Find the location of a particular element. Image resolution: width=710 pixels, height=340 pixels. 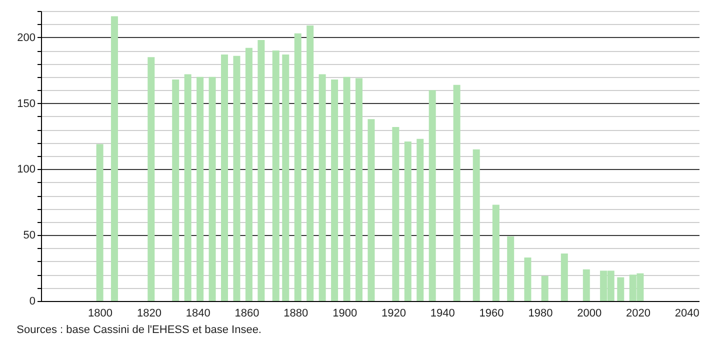

source-note: Sources : base Cassini de l'EHESS et base Insee. is located at coordinates (139, 330).